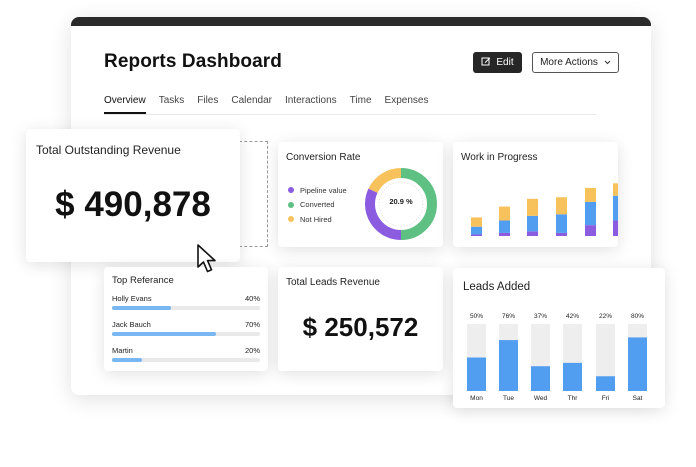 The image size is (696, 467). What do you see at coordinates (323, 157) in the screenshot?
I see `conversion-rate-title: Conversion Rate` at bounding box center [323, 157].